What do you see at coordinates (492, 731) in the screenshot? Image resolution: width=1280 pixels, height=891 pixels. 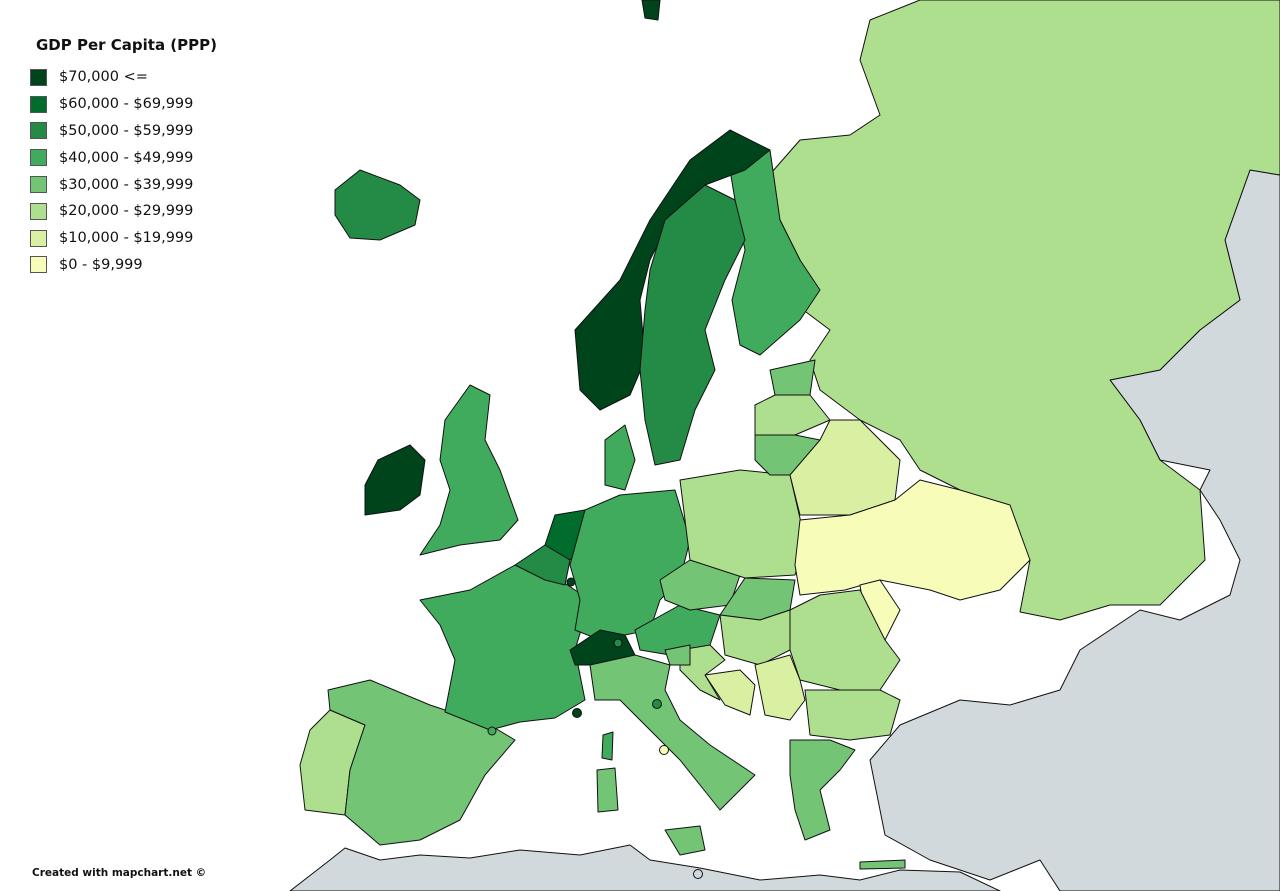 I see `country-andorra` at bounding box center [492, 731].